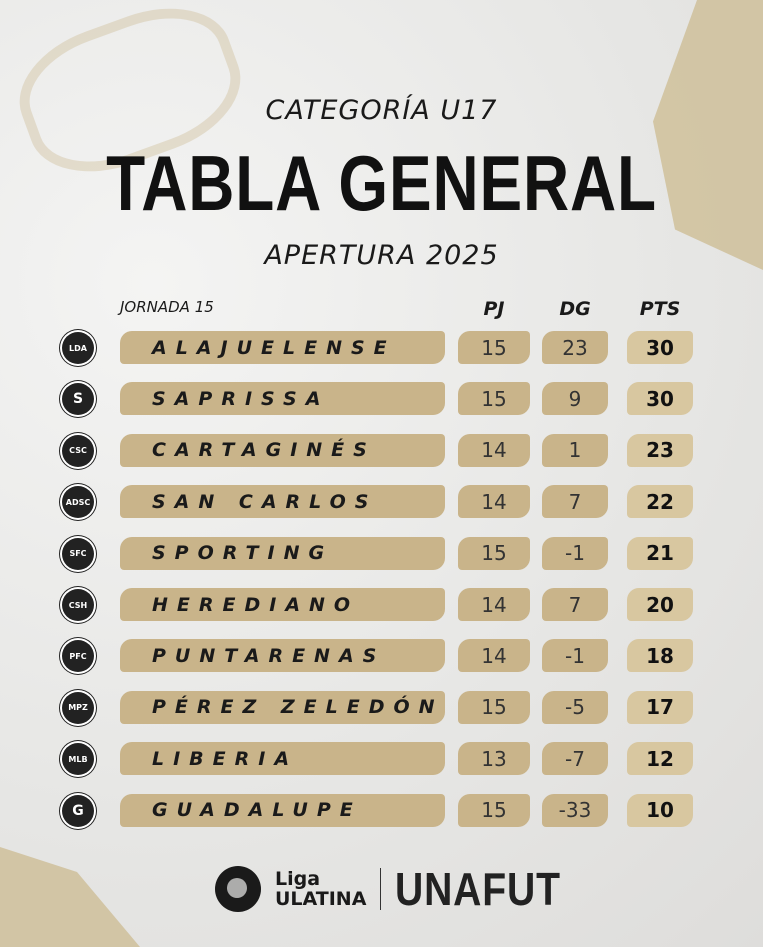  What do you see at coordinates (282, 399) in the screenshot?
I see `team-name: SAPRISSA` at bounding box center [282, 399].